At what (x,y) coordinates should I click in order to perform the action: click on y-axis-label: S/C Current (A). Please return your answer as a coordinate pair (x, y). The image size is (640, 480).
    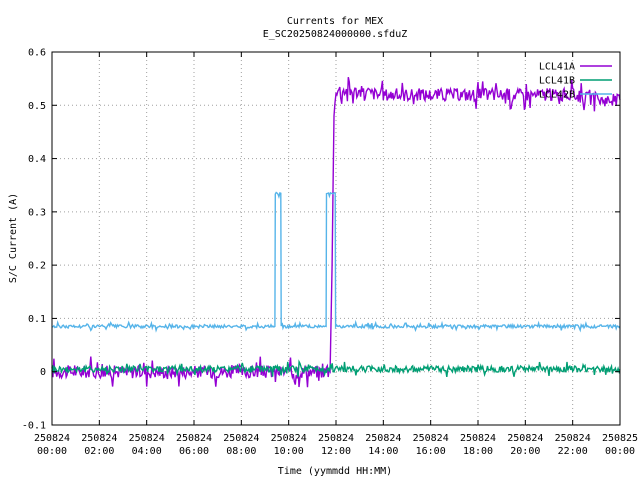
    Looking at the image, I should click on (13, 238).